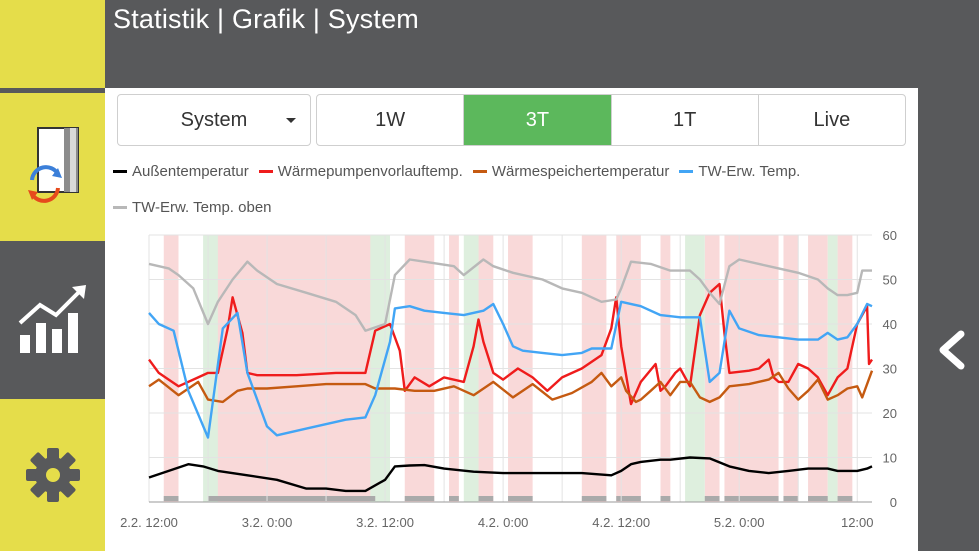 The image size is (979, 551). Describe the element at coordinates (266, 19) in the screenshot. I see `page-title: Statistik | Grafik | System` at that location.